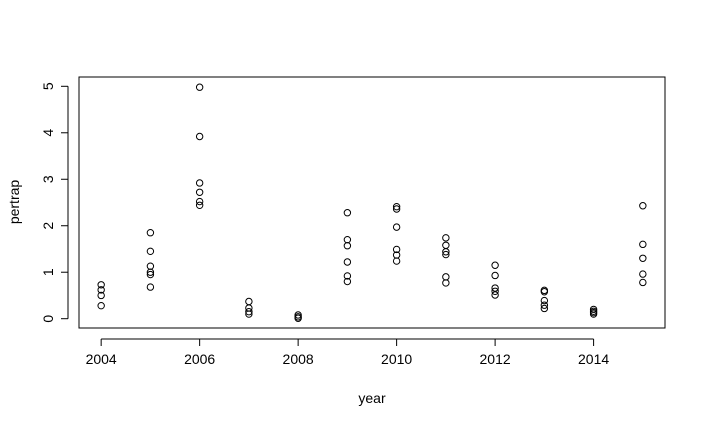  I want to click on y-tick-label: 5, so click(48, 86).